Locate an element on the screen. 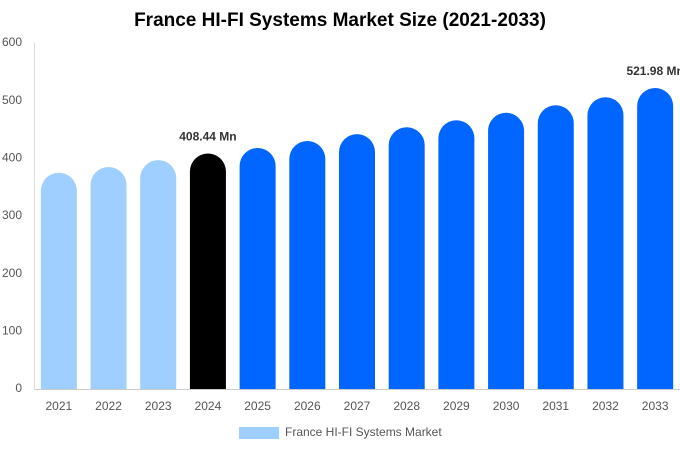  y-tick-label: 0 is located at coordinates (18, 388).